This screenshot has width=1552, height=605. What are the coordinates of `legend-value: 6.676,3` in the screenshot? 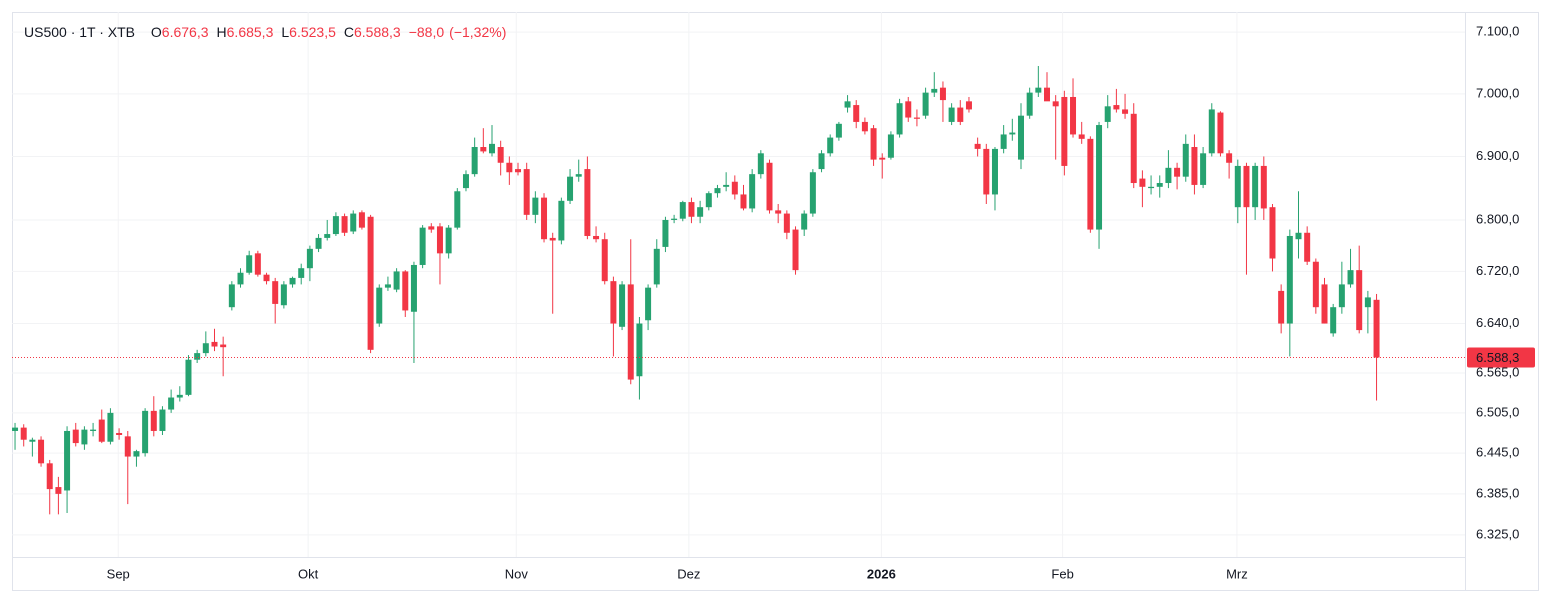 It's located at (185, 32).